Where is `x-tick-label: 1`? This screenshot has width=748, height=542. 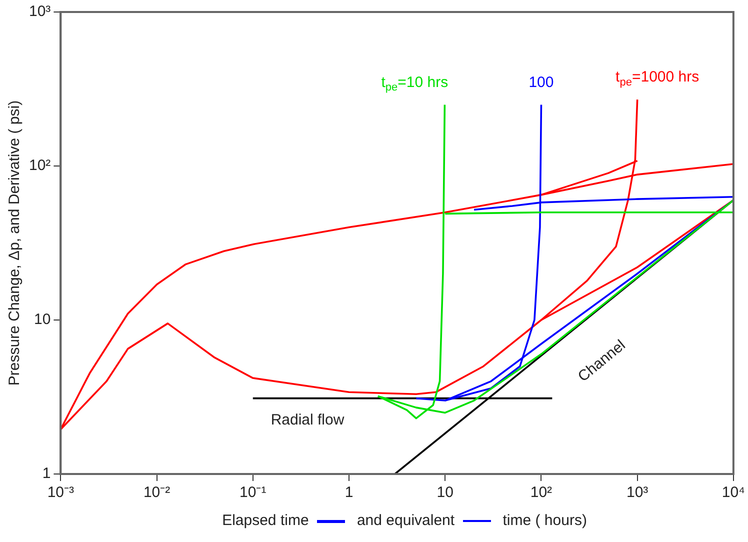
x-tick-label: 1 is located at coordinates (349, 493).